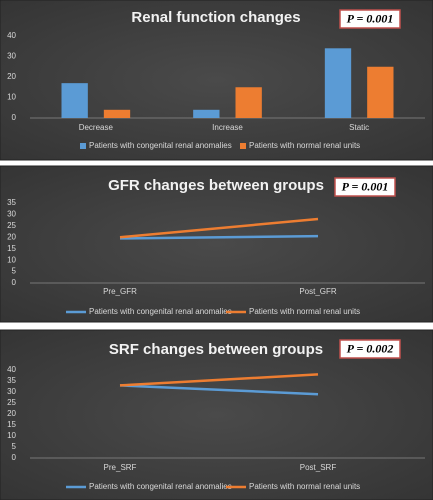  Describe the element at coordinates (120, 291) in the screenshot. I see `x-tick-label: Pre_GFR` at that location.